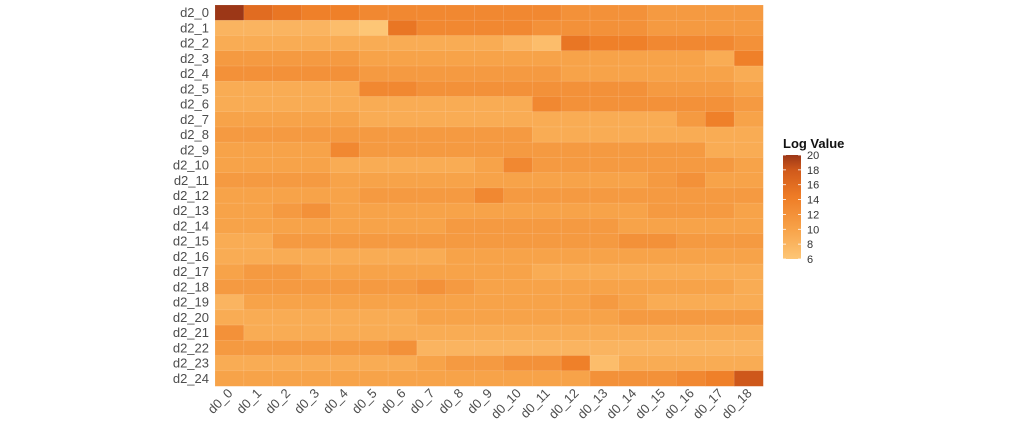  Describe the element at coordinates (450, 401) in the screenshot. I see `x-tick-label: d0_8` at that location.